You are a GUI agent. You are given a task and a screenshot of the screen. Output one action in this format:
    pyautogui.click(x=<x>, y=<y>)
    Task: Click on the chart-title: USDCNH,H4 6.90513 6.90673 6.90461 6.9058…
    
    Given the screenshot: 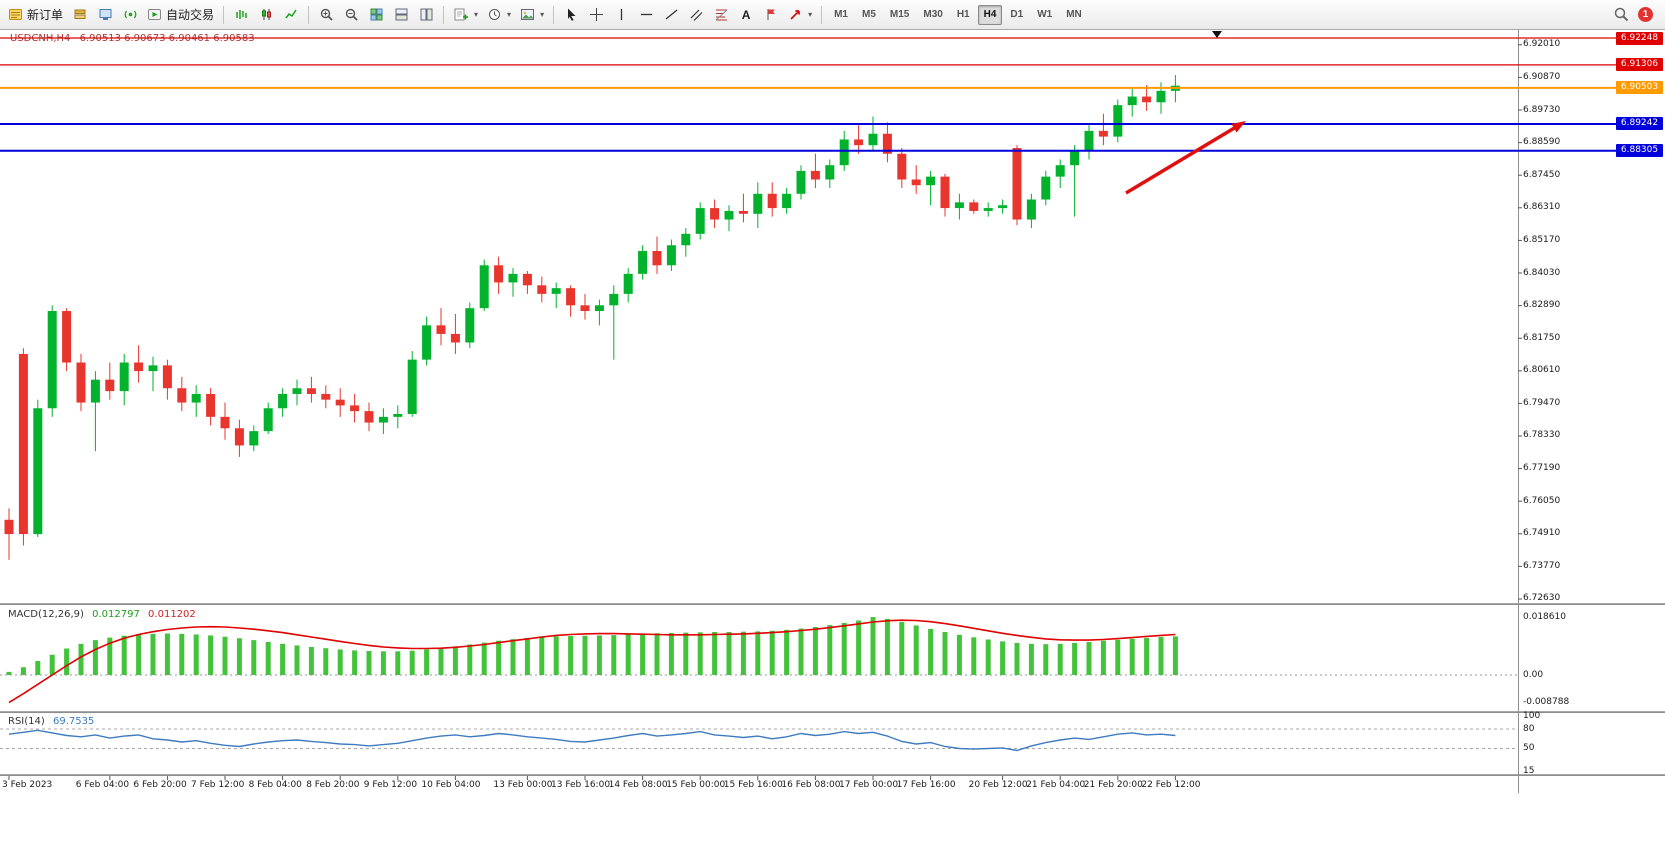 What is the action you would take?
    pyautogui.click(x=132, y=38)
    